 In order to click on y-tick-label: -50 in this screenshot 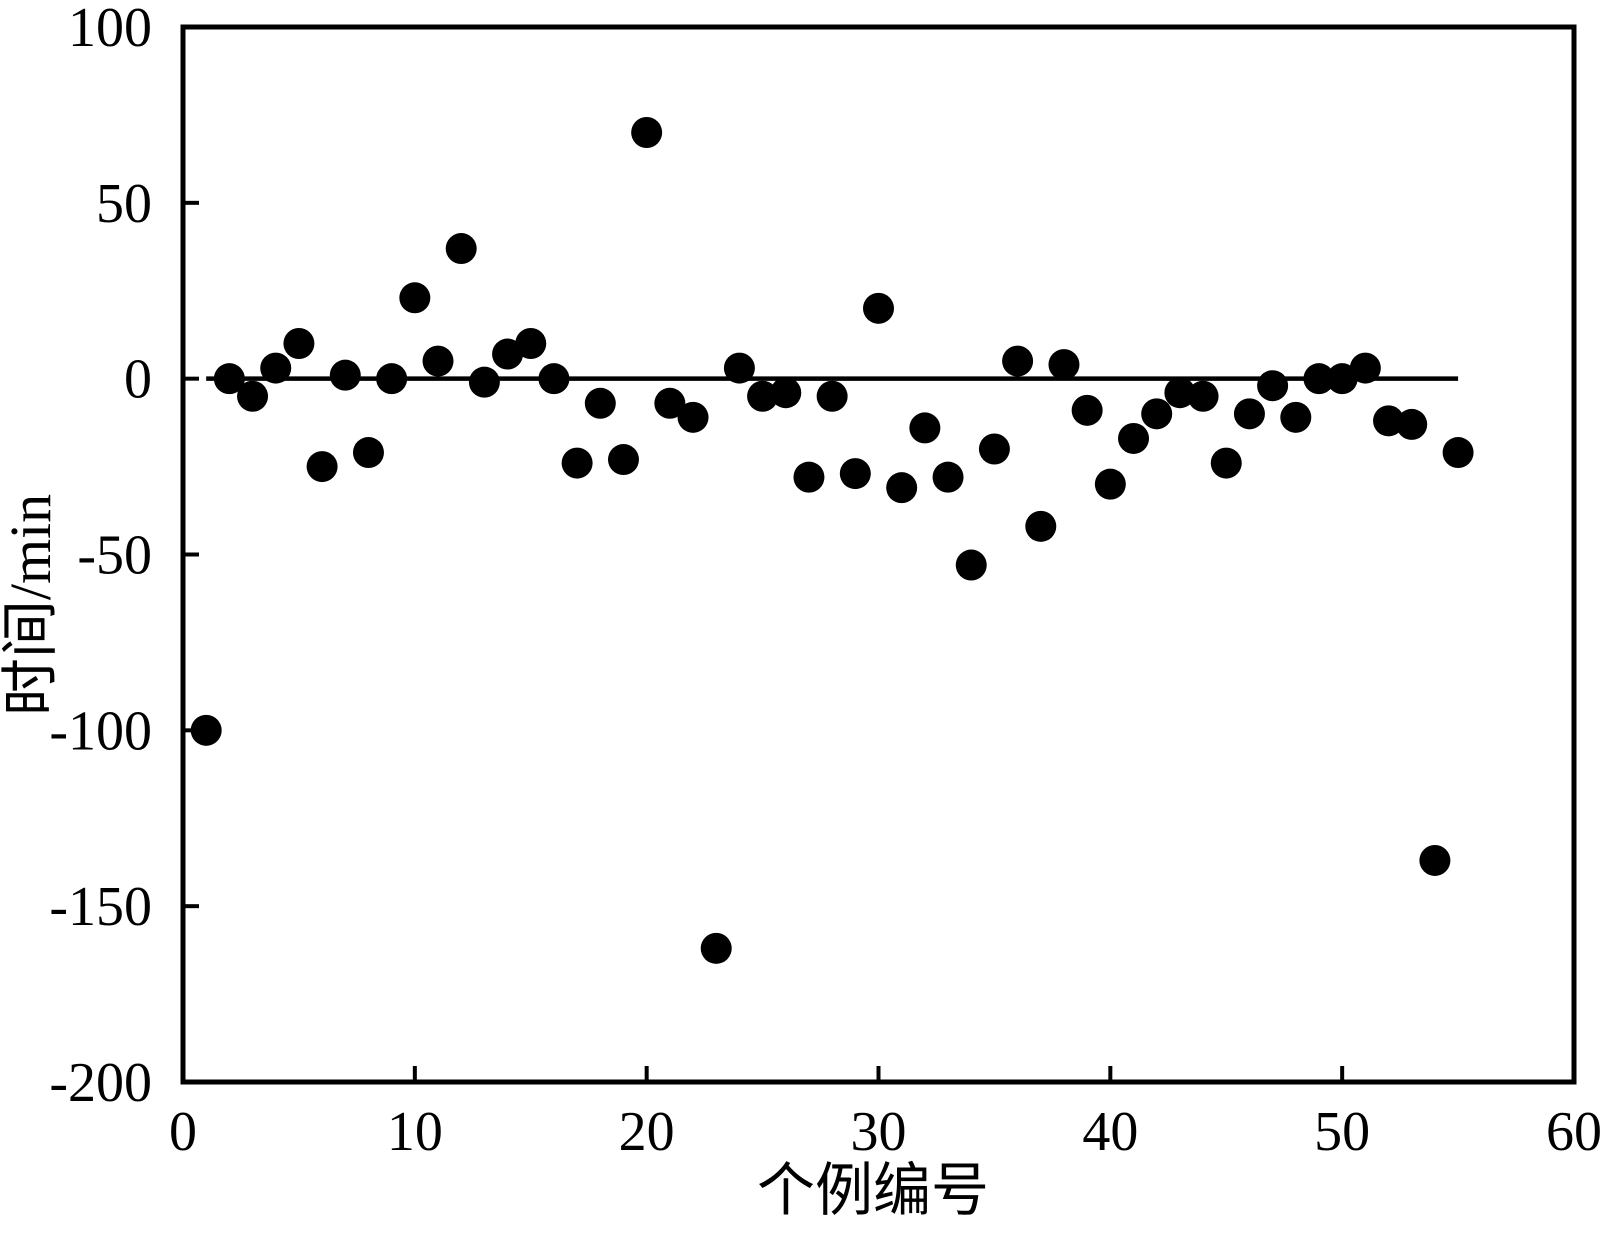, I will do `click(114, 556)`.